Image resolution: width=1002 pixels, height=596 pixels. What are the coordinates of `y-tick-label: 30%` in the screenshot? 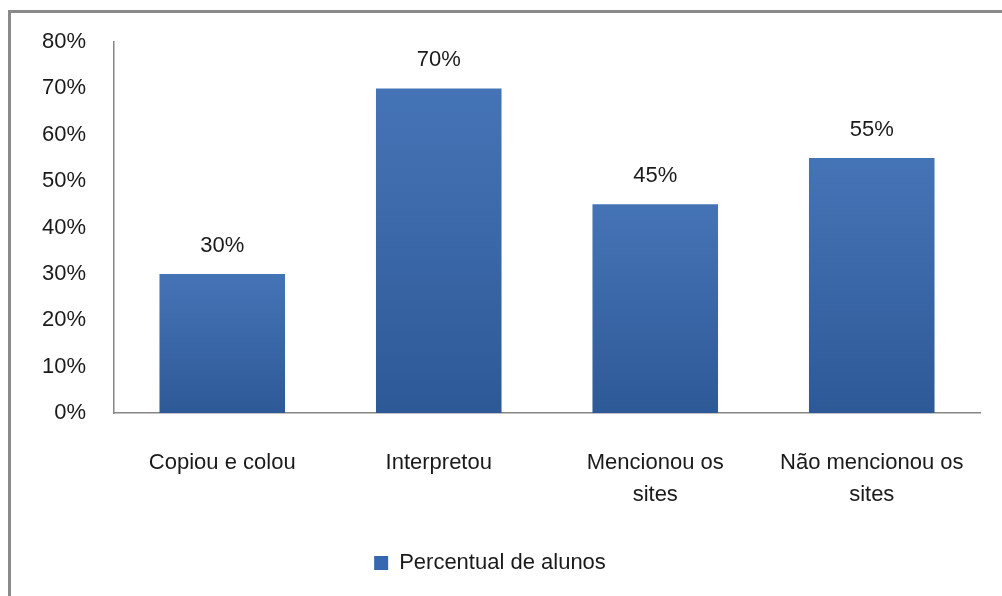 It's located at (63, 272).